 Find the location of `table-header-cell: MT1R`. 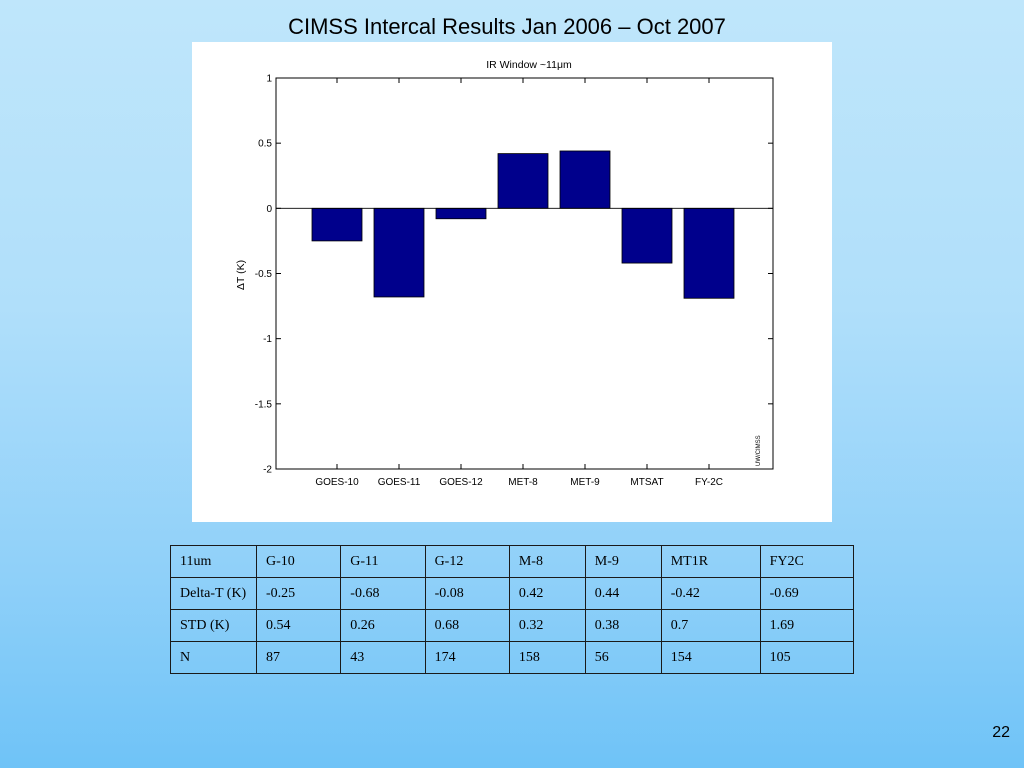

table-header-cell: MT1R is located at coordinates (710, 561).